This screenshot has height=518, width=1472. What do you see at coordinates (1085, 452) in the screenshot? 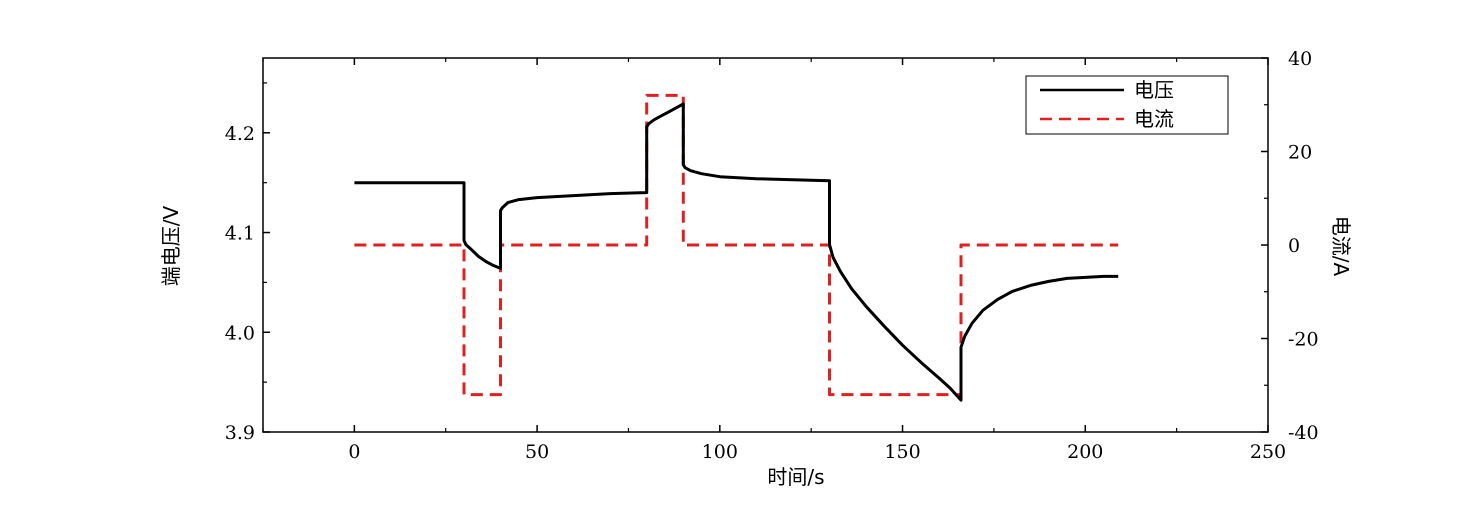
I see `x-tick-label: 200` at bounding box center [1085, 452].